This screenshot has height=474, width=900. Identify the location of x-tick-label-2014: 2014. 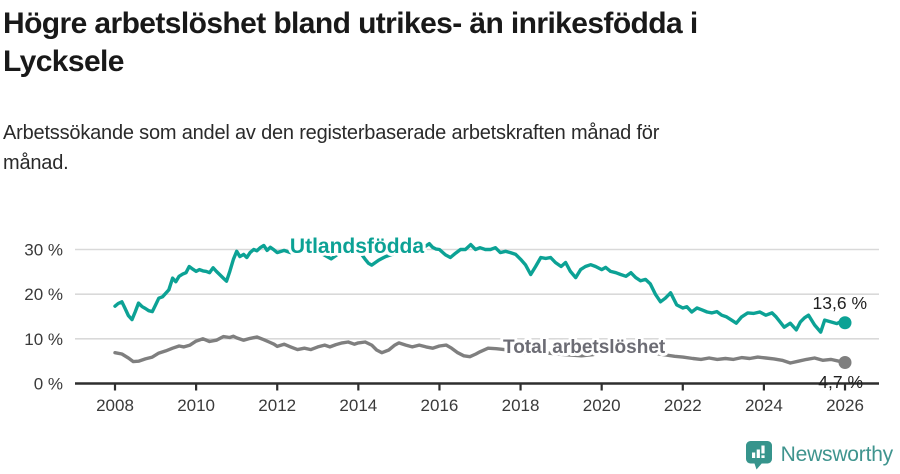
(358, 405).